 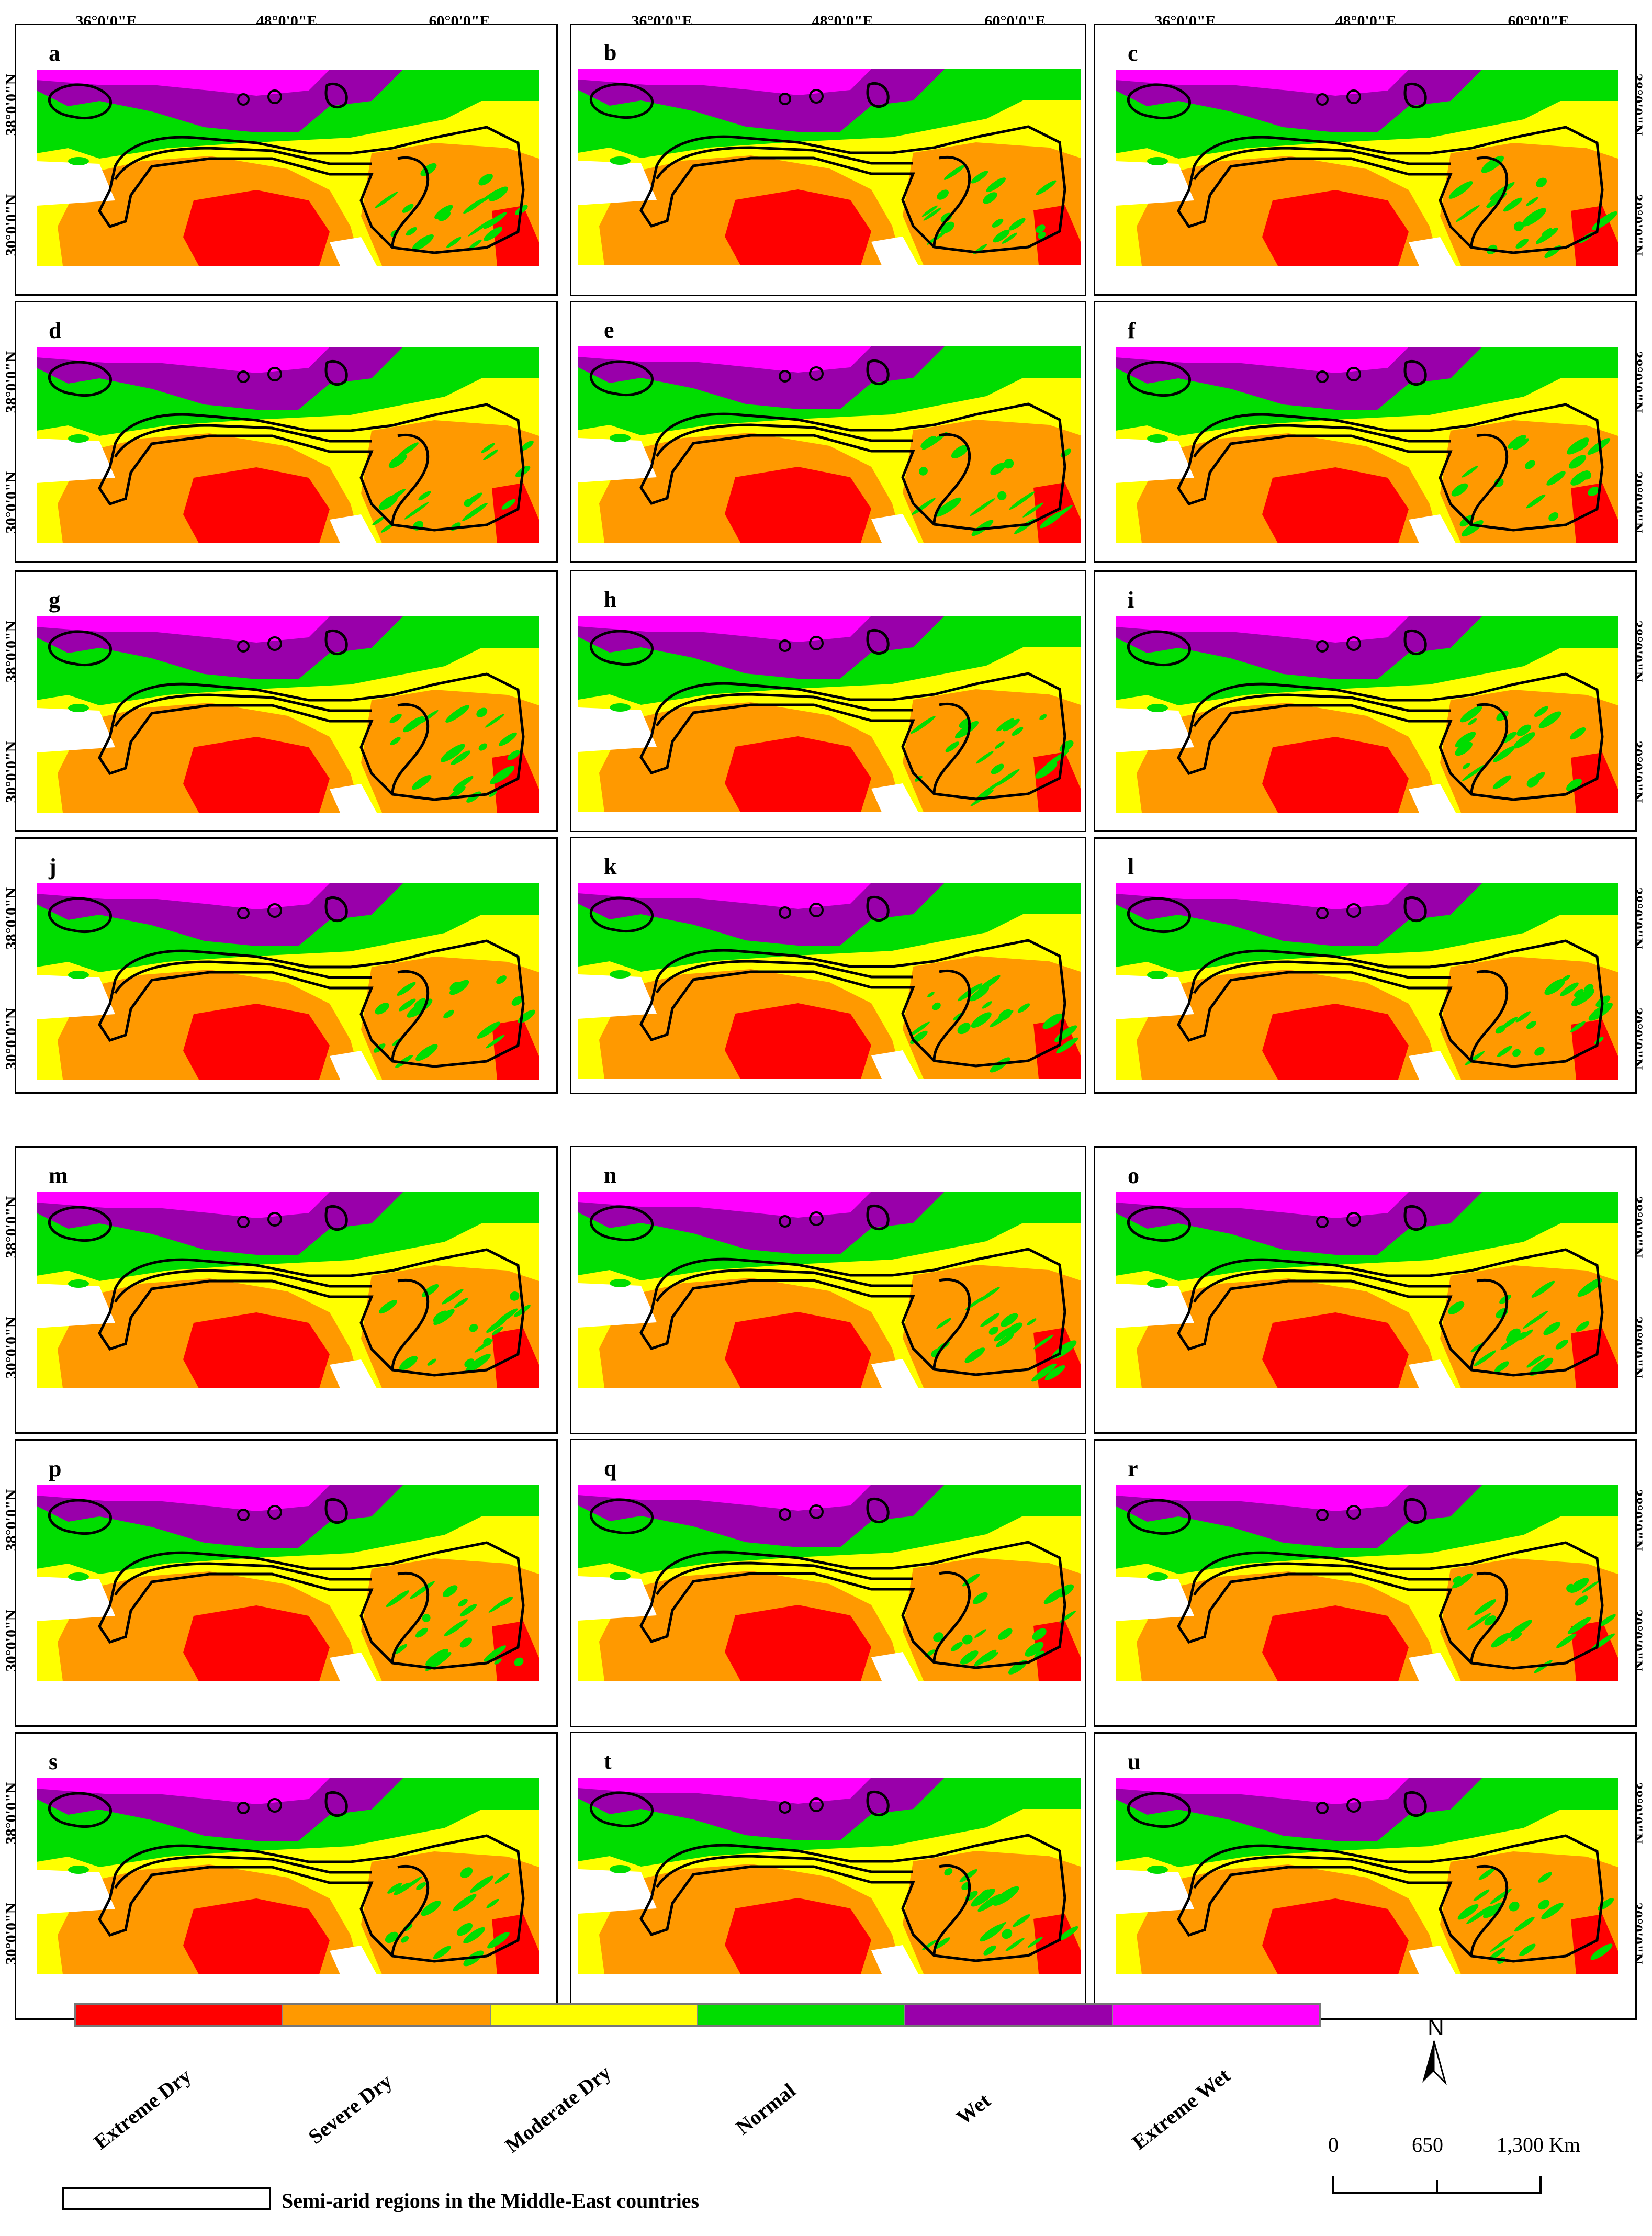 I want to click on panel-letter: g, so click(x=55, y=600).